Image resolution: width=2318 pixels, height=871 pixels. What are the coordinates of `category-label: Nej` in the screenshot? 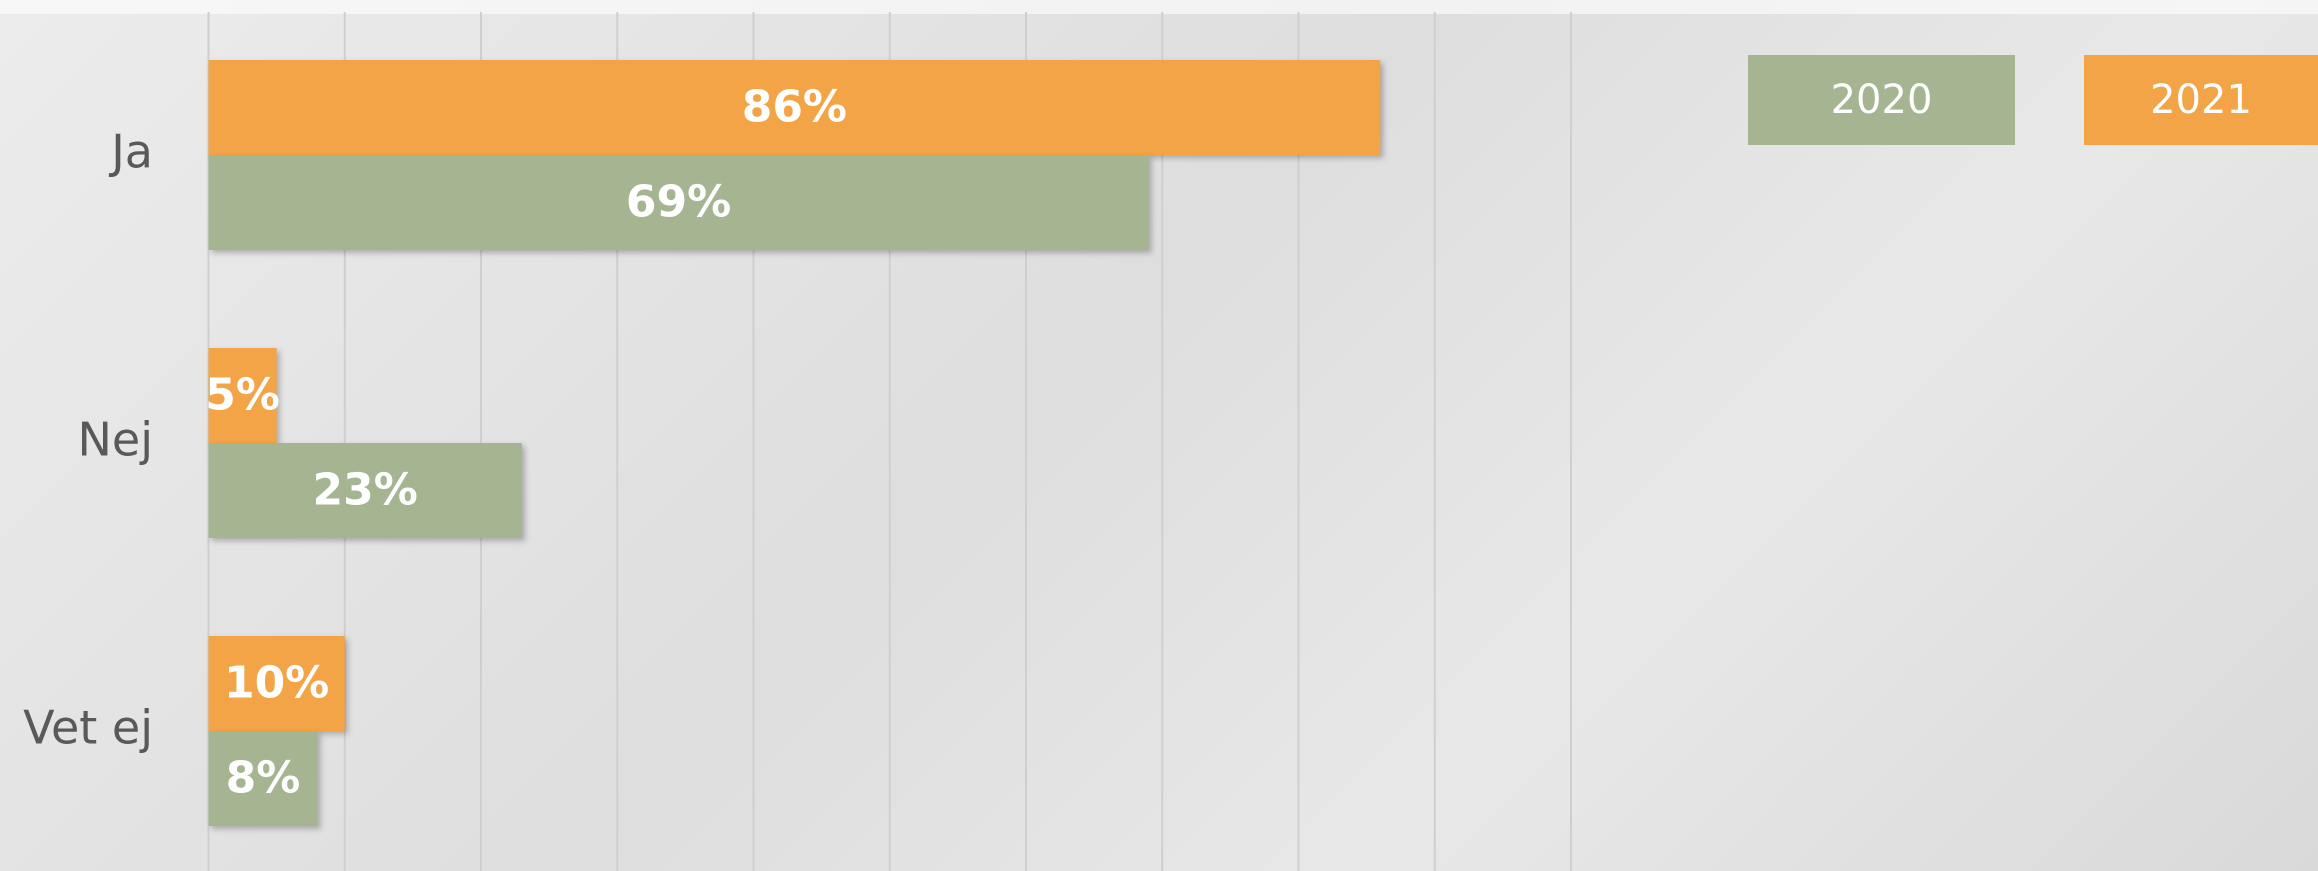 It's located at (116, 440).